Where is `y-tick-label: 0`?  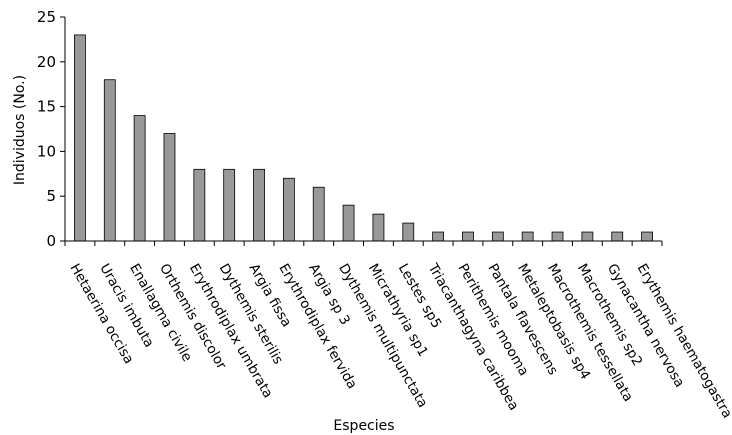
y-tick-label: 0 is located at coordinates (51, 241).